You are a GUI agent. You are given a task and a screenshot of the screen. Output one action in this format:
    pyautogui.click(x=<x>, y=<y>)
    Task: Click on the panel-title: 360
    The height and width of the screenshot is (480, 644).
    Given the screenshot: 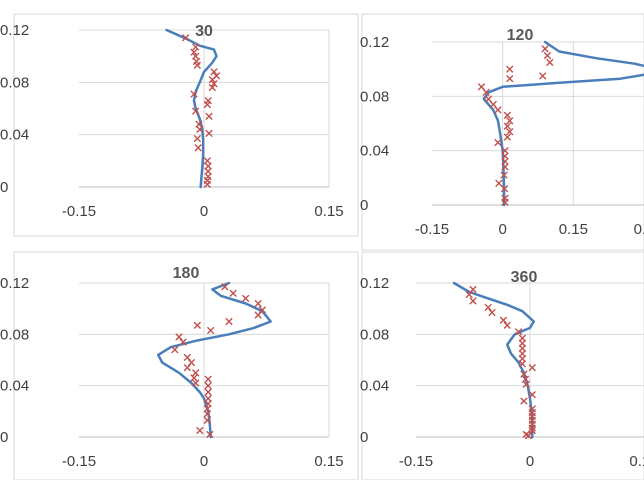 What is the action you would take?
    pyautogui.click(x=524, y=277)
    